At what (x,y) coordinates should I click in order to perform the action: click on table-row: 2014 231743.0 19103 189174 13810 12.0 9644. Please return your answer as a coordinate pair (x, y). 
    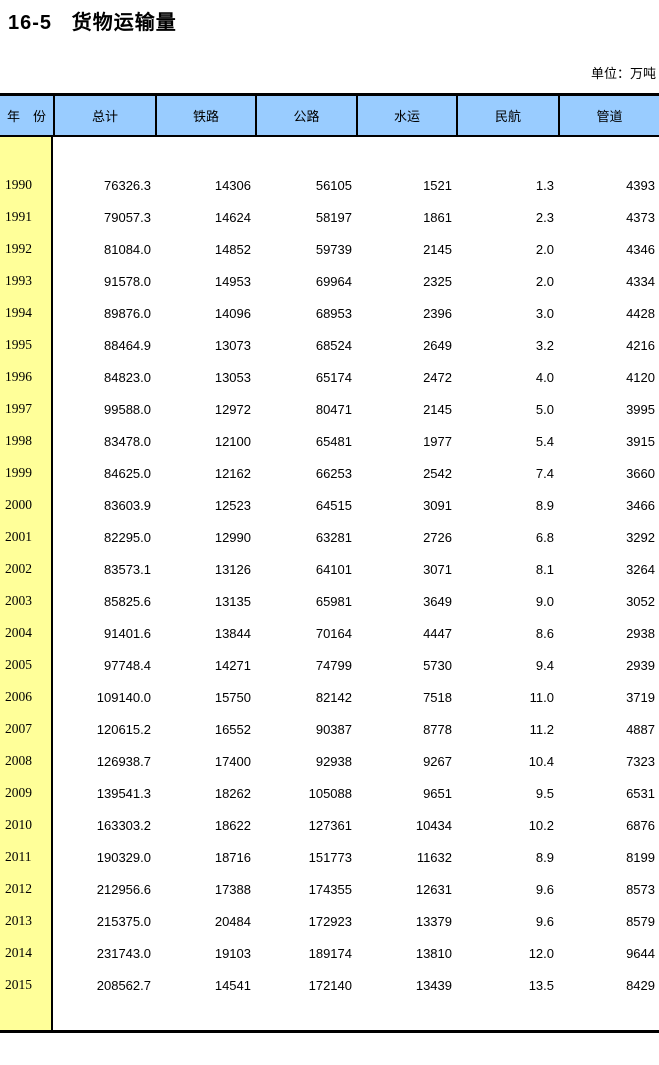
    Looking at the image, I should click on (329, 953).